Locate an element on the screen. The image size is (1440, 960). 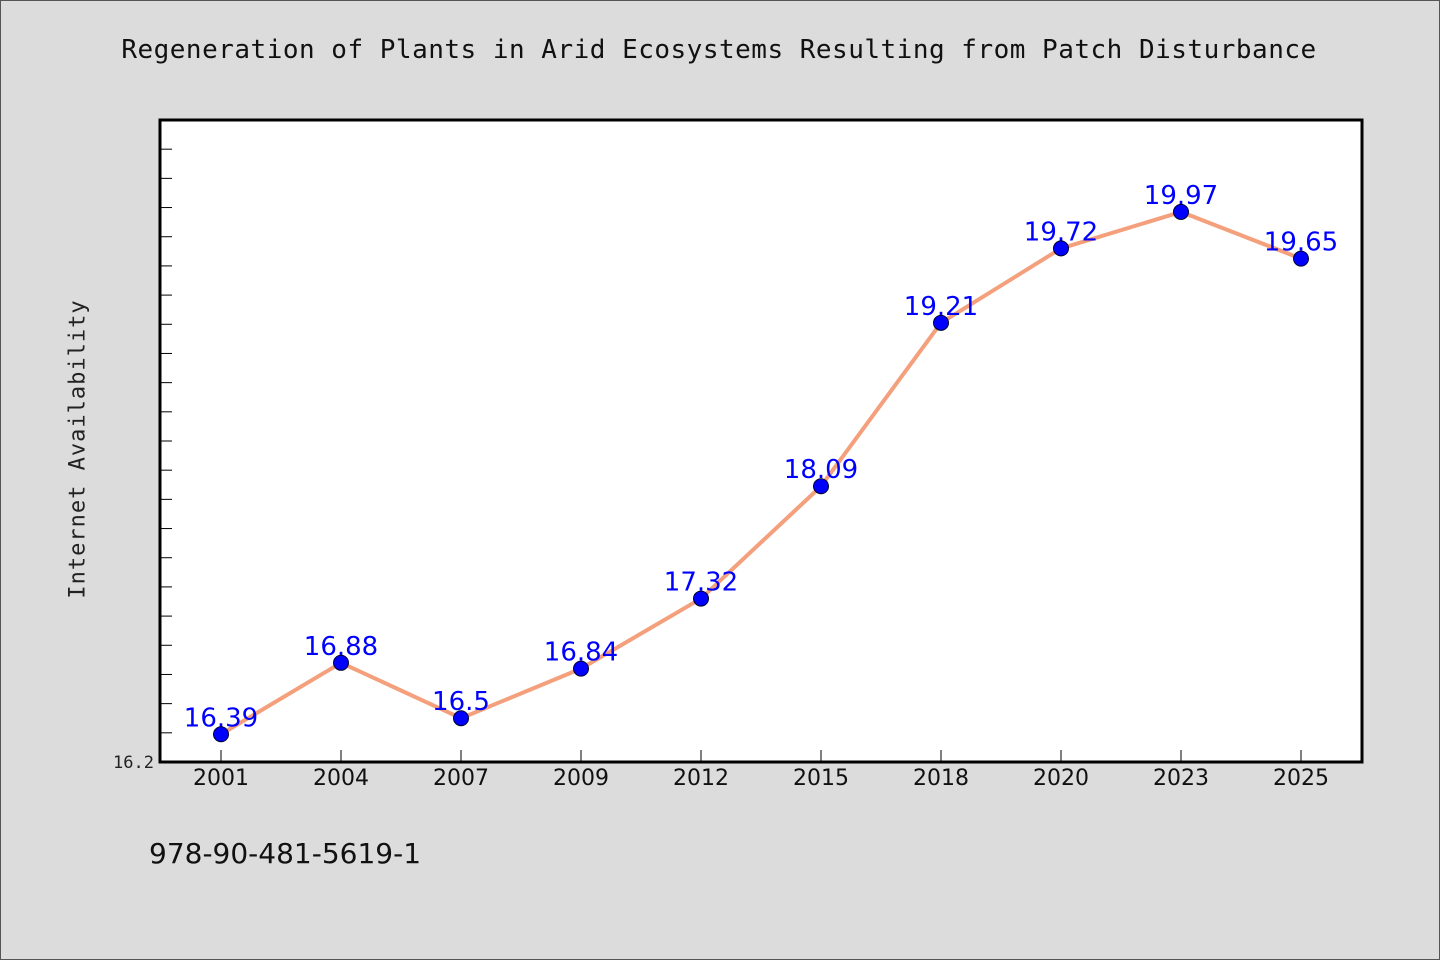
x-tick-label: 2023 is located at coordinates (1181, 778).